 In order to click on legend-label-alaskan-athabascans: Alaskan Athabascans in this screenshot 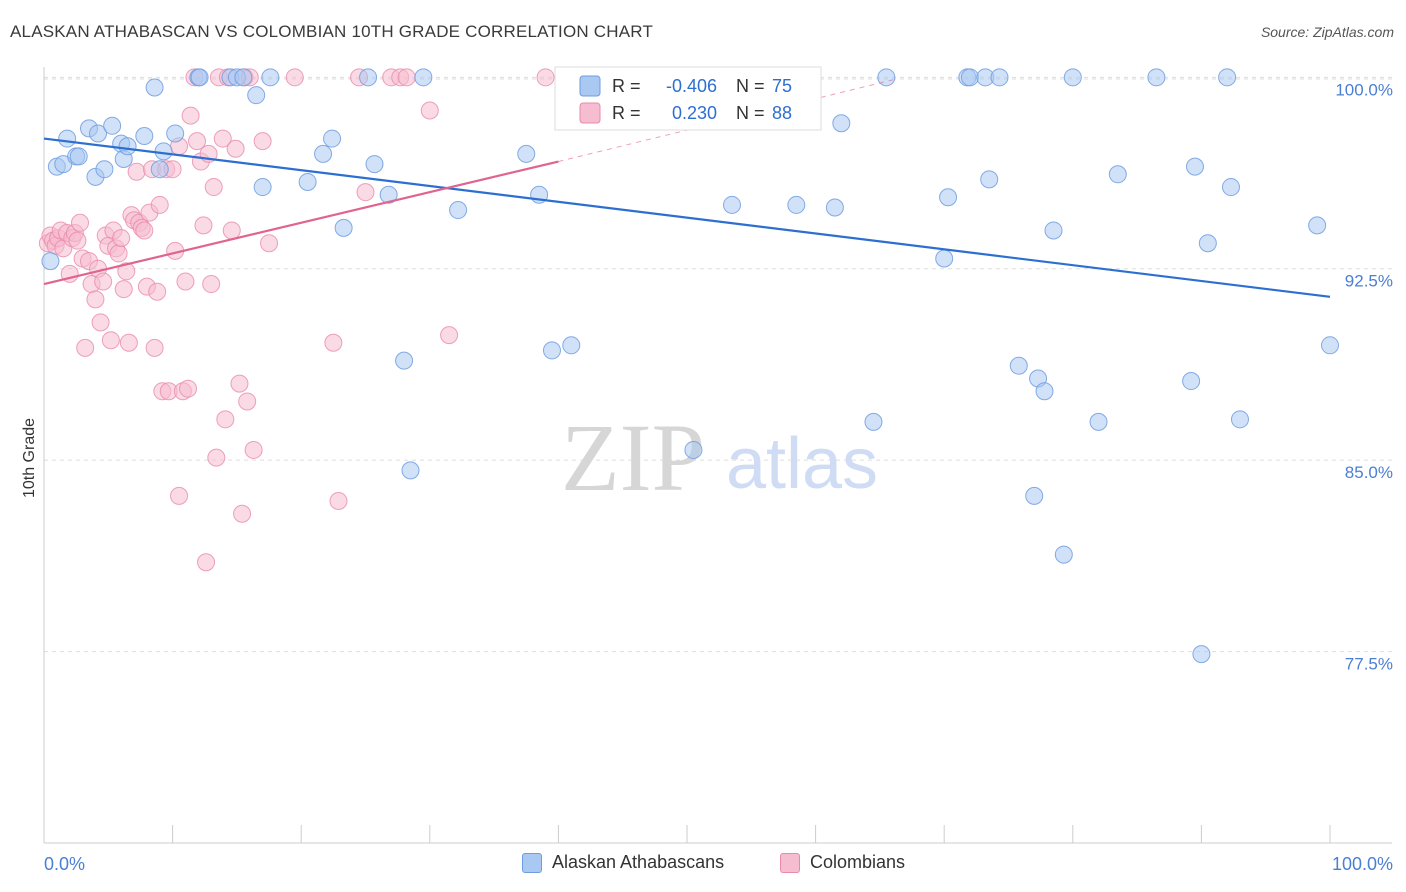, I will do `click(638, 862)`.